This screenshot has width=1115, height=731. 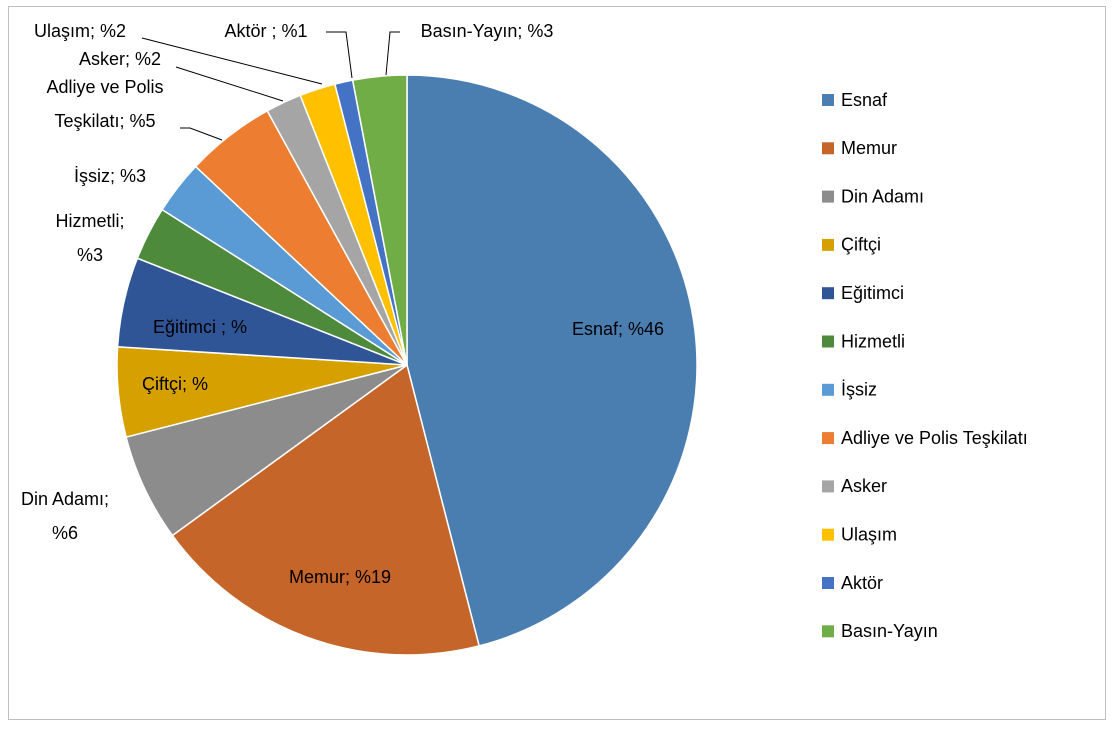 What do you see at coordinates (90, 255) in the screenshot?
I see `data-label-line: %3` at bounding box center [90, 255].